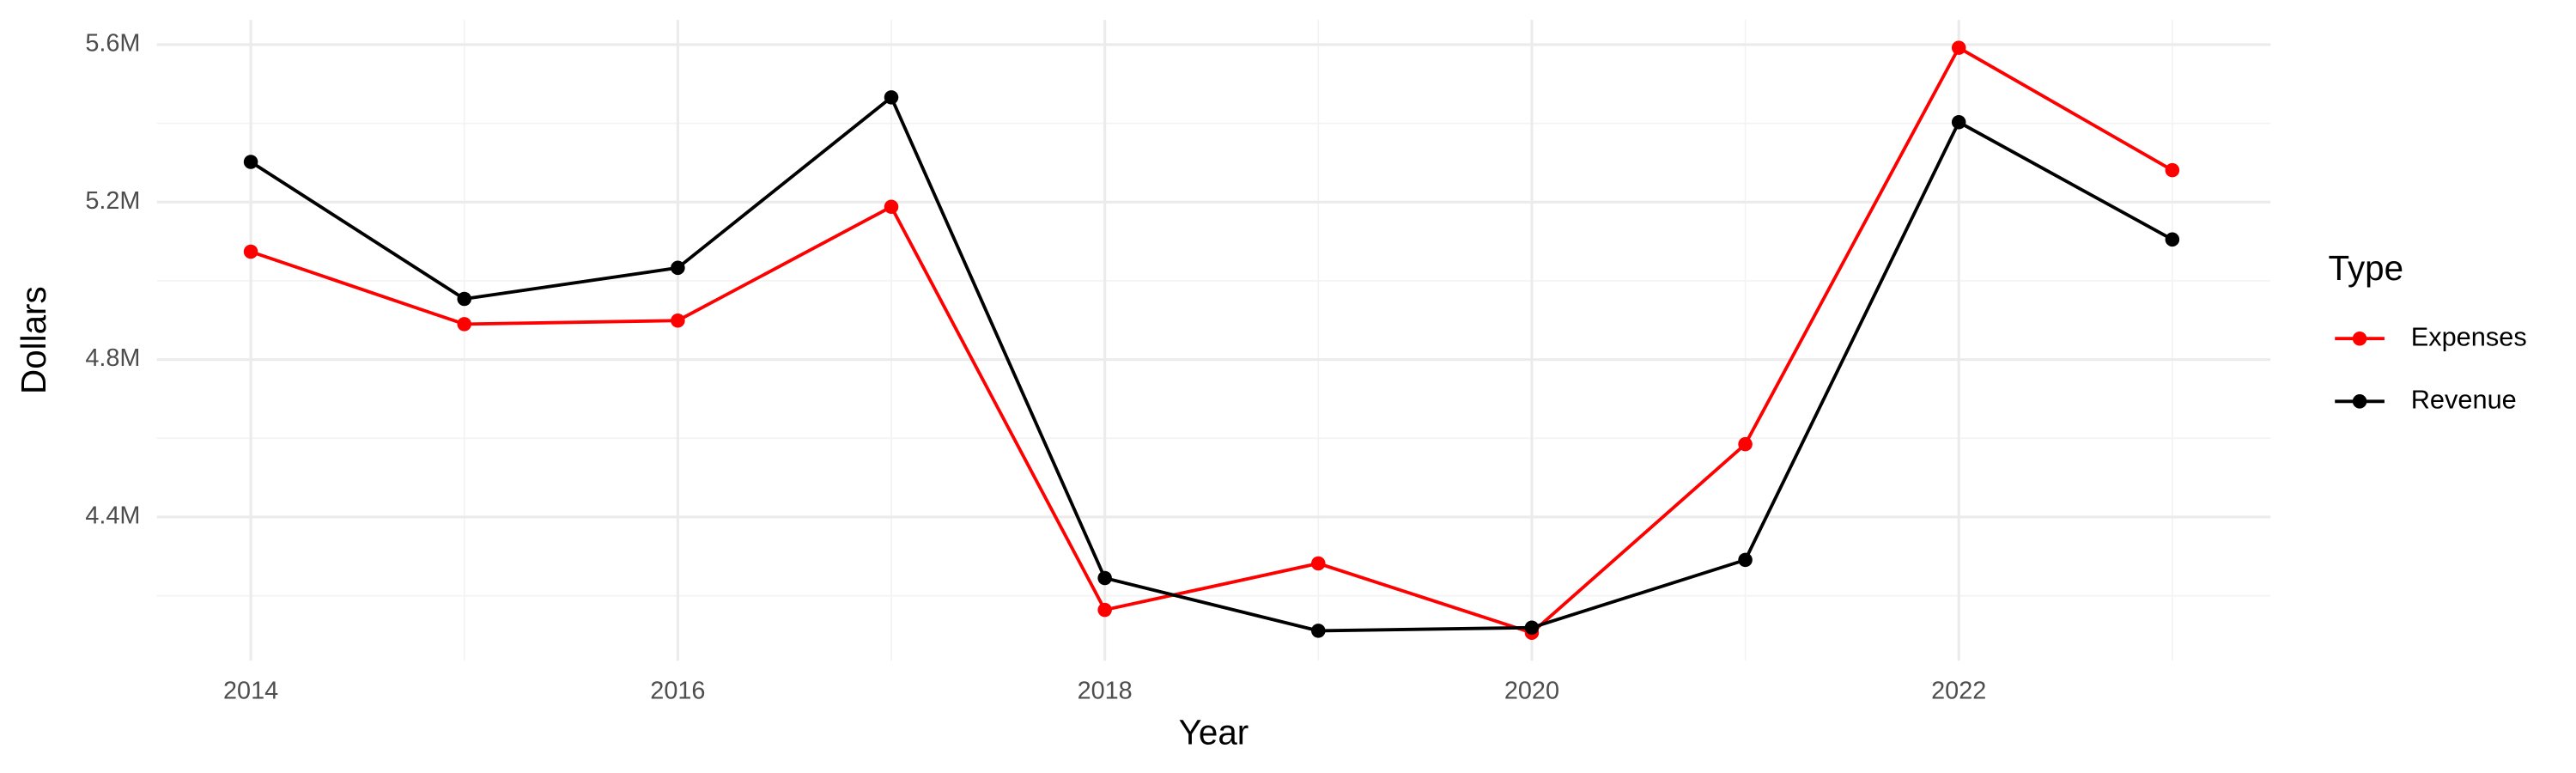 This screenshot has height=773, width=2576. Describe the element at coordinates (2469, 336) in the screenshot. I see `legend-entry: Expenses` at that location.